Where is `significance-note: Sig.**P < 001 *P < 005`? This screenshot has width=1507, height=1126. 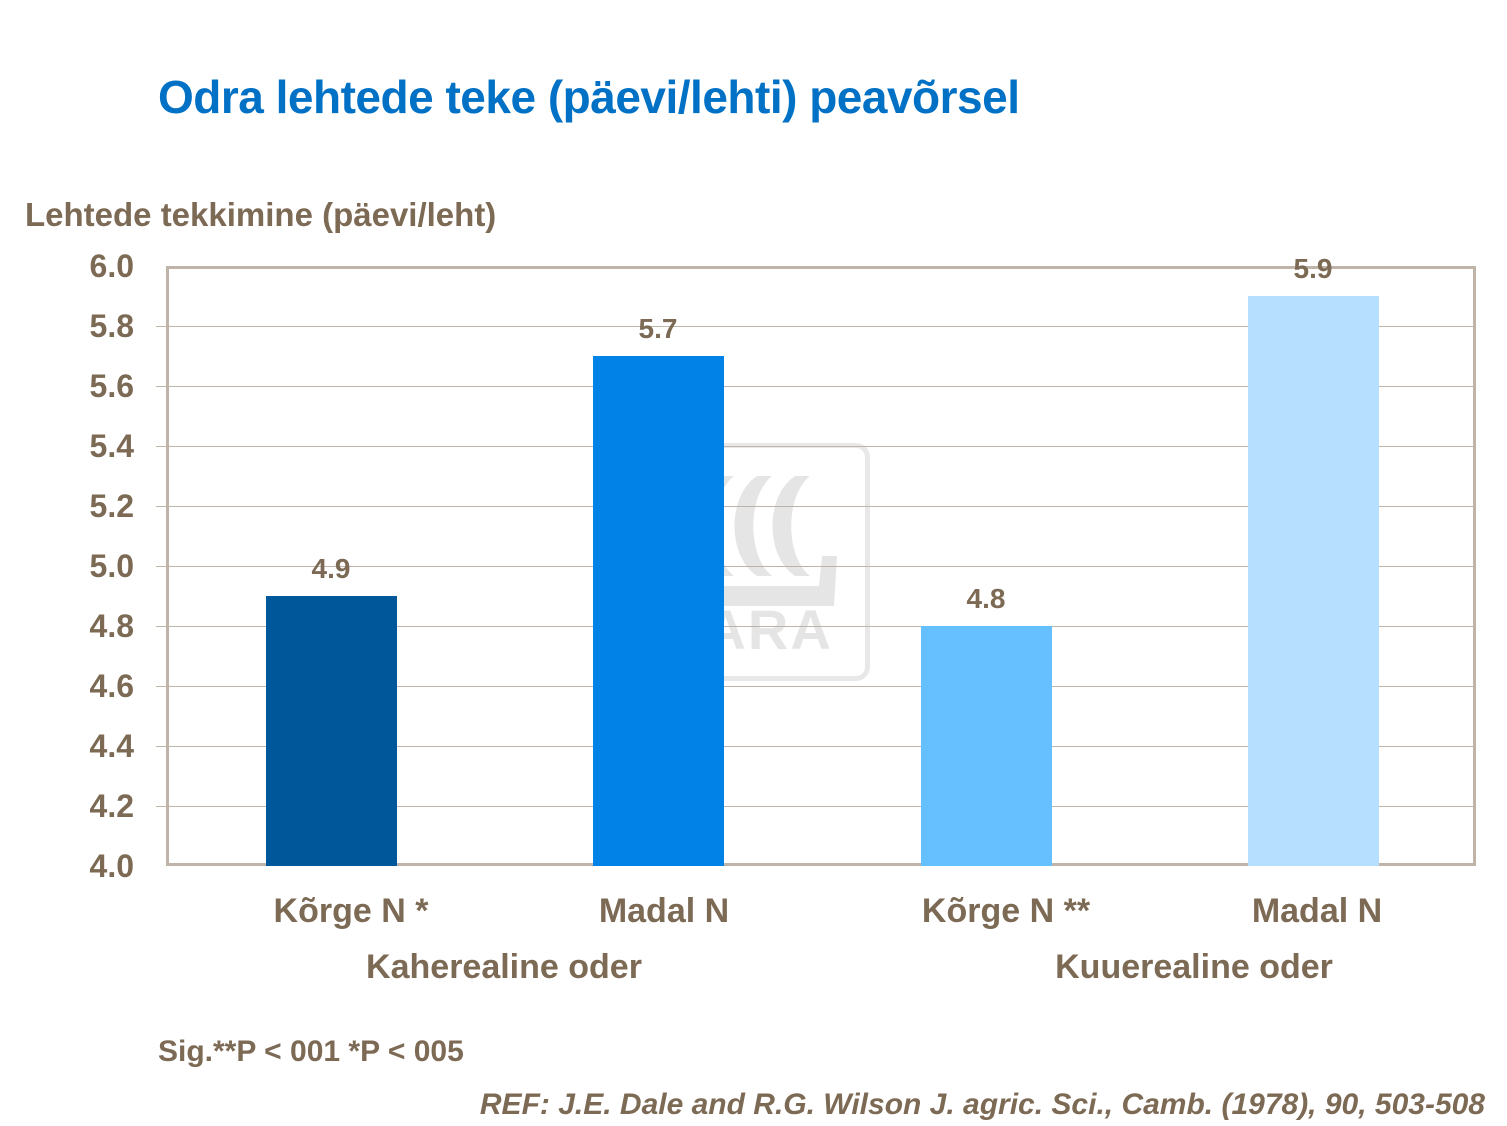 significance-note: Sig.**P < 001 *P < 005 is located at coordinates (311, 1051).